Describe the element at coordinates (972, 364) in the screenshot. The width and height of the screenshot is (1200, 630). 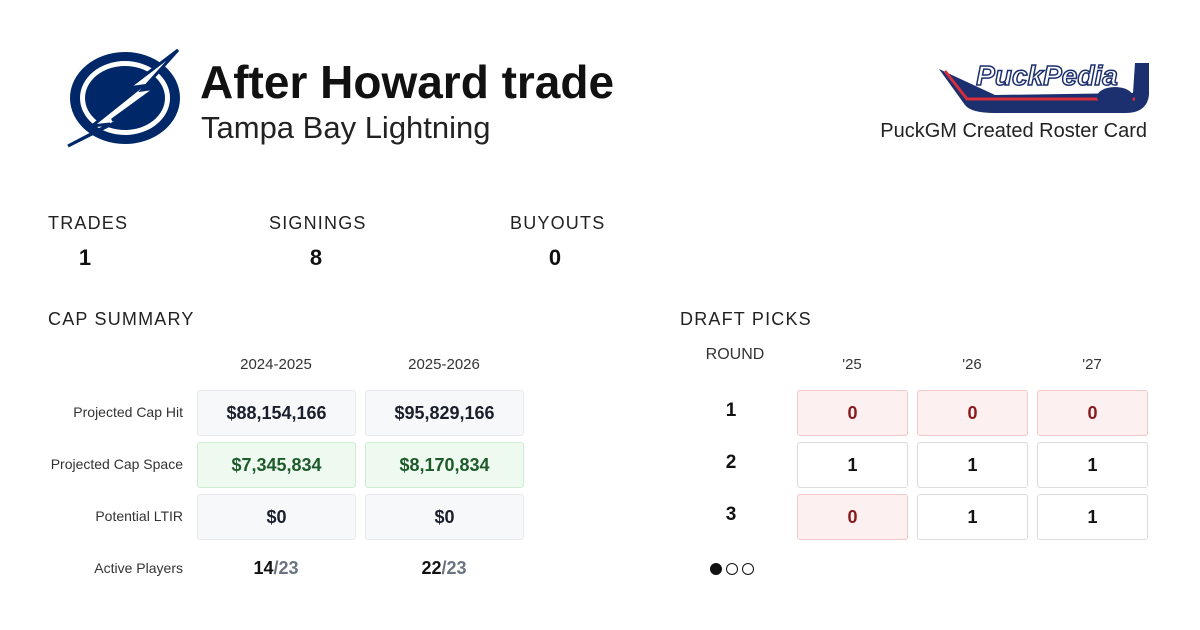
I see `year-header: '26` at that location.